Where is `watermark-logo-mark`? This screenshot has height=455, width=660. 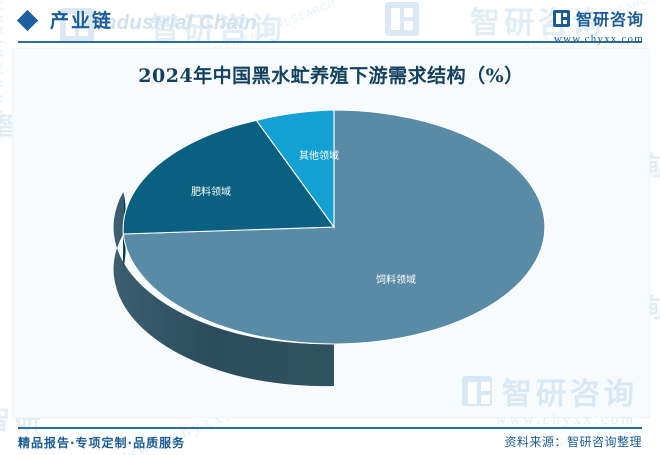 watermark-logo-mark is located at coordinates (477, 391).